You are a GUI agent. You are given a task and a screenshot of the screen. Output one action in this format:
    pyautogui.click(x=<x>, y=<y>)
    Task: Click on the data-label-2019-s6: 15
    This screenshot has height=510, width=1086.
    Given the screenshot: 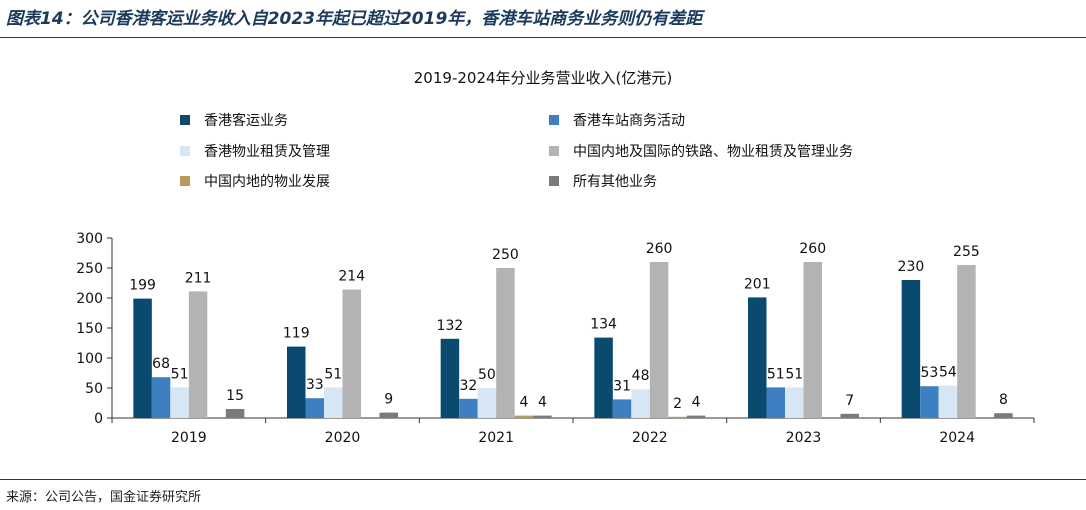 What is the action you would take?
    pyautogui.click(x=235, y=396)
    